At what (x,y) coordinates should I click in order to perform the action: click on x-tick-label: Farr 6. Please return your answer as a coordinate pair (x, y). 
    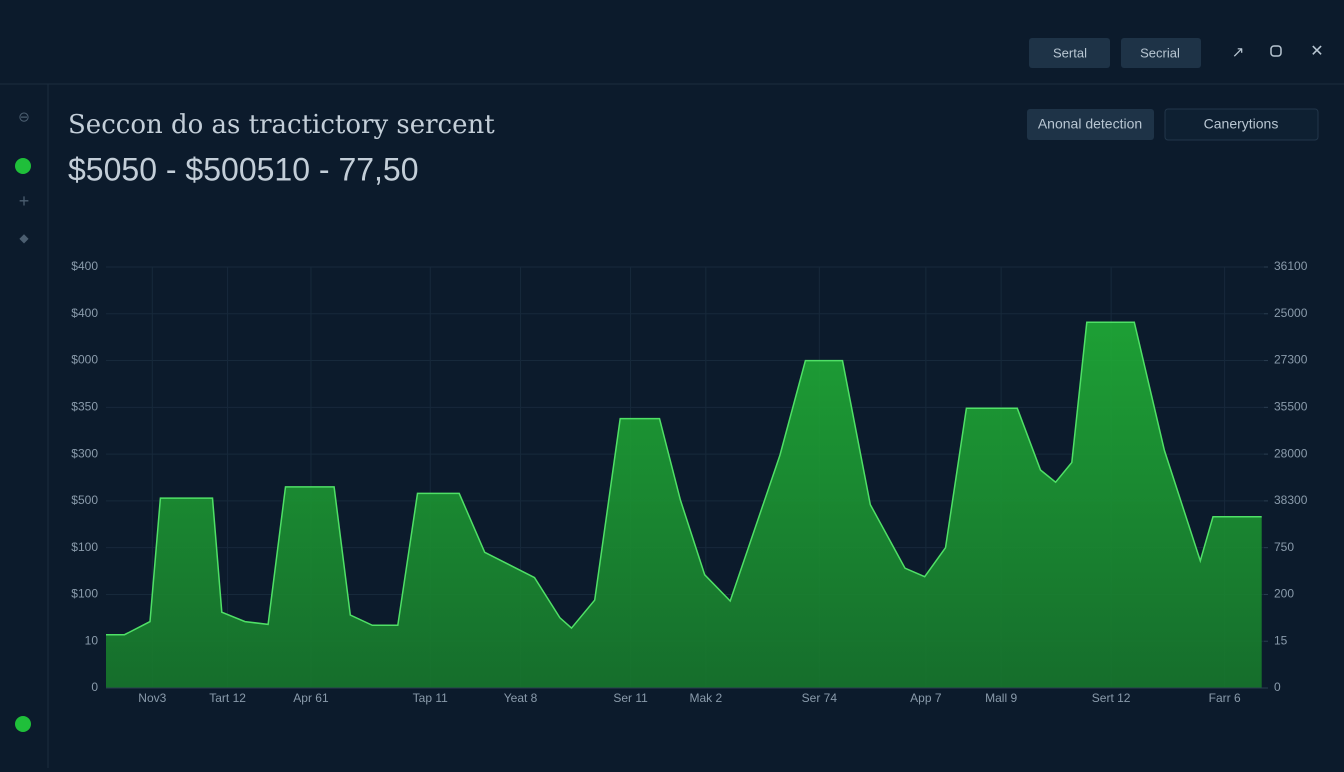
    Looking at the image, I should click on (1225, 698).